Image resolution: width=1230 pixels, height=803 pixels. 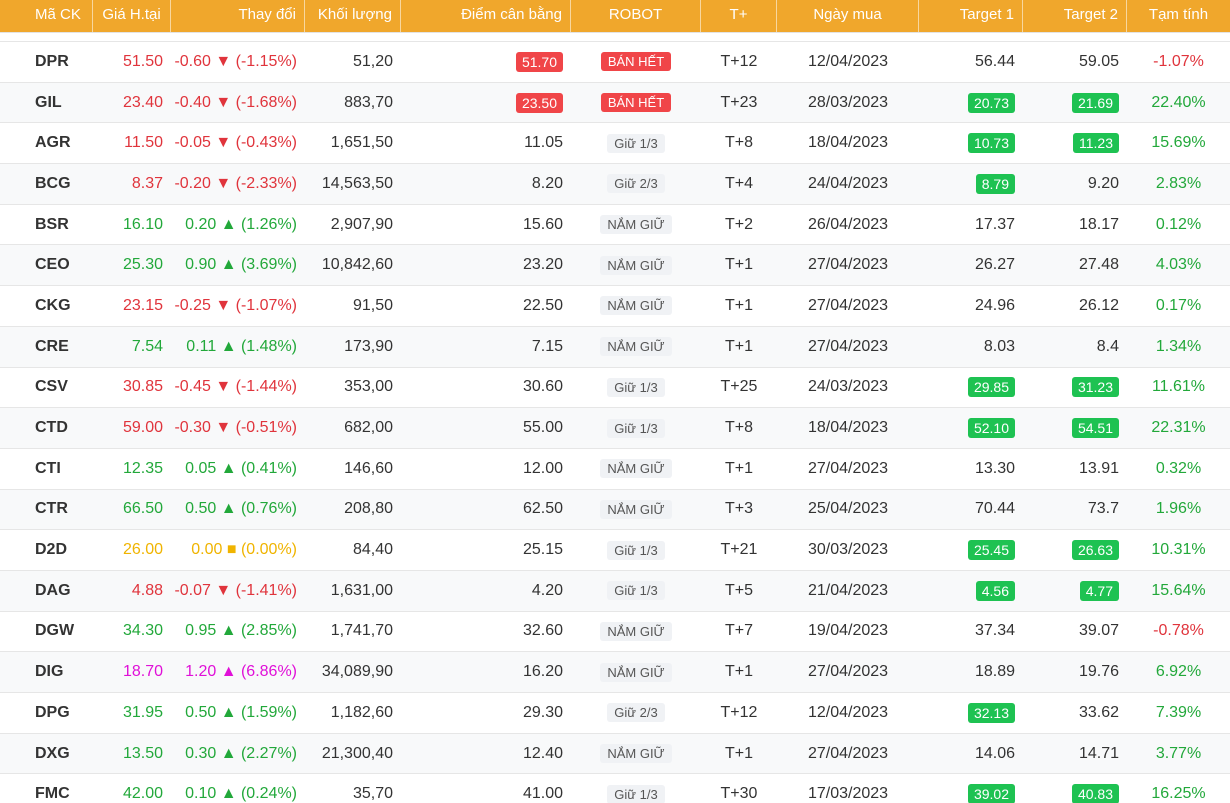 I want to click on cell-target1: 17.37, so click(x=994, y=224).